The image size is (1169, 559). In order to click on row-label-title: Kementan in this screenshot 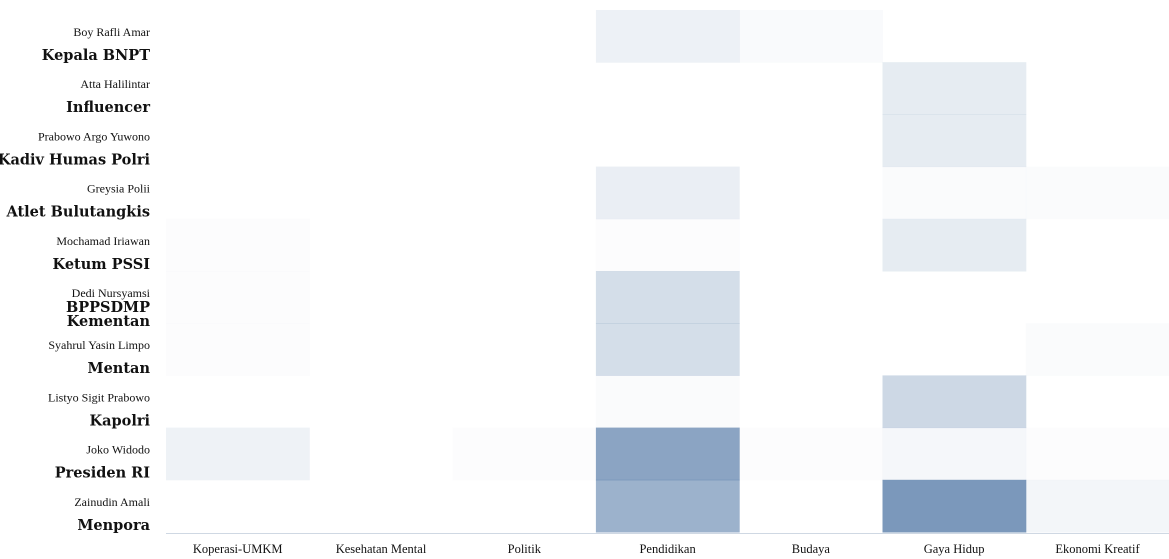, I will do `click(109, 321)`.